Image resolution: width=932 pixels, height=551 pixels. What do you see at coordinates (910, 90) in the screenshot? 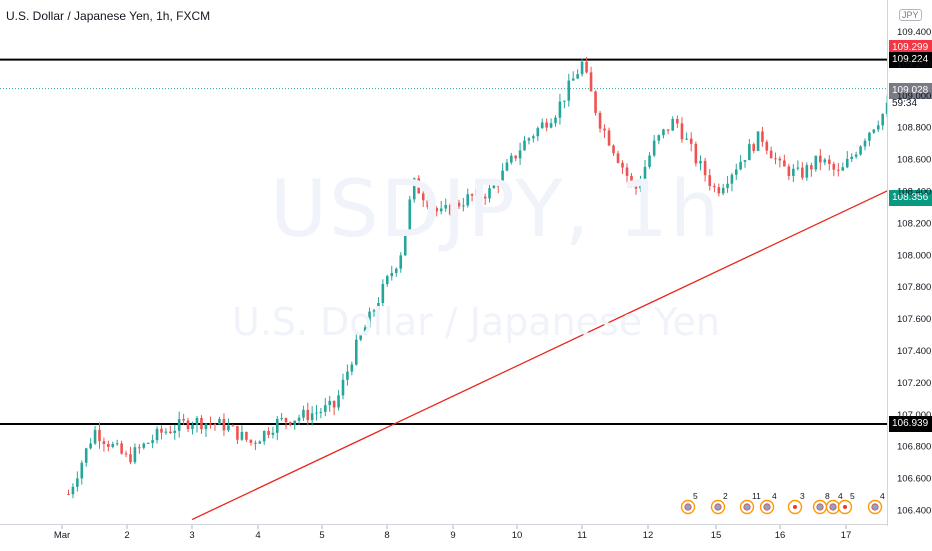
I see `price-tag: 109.028` at bounding box center [910, 90].